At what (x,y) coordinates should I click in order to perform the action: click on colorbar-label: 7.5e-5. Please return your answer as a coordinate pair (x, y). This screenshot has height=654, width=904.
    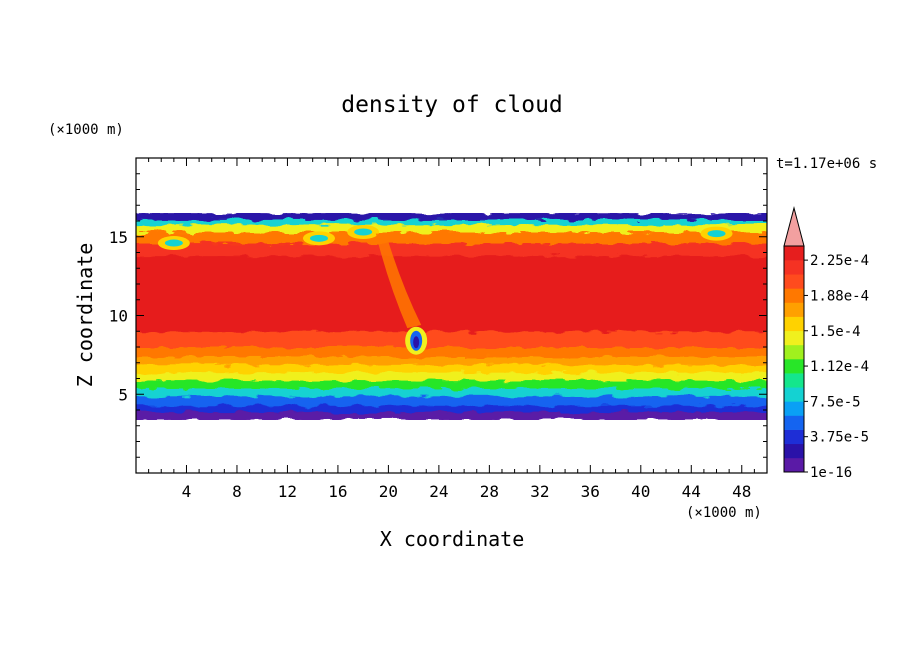
    Looking at the image, I should click on (835, 402).